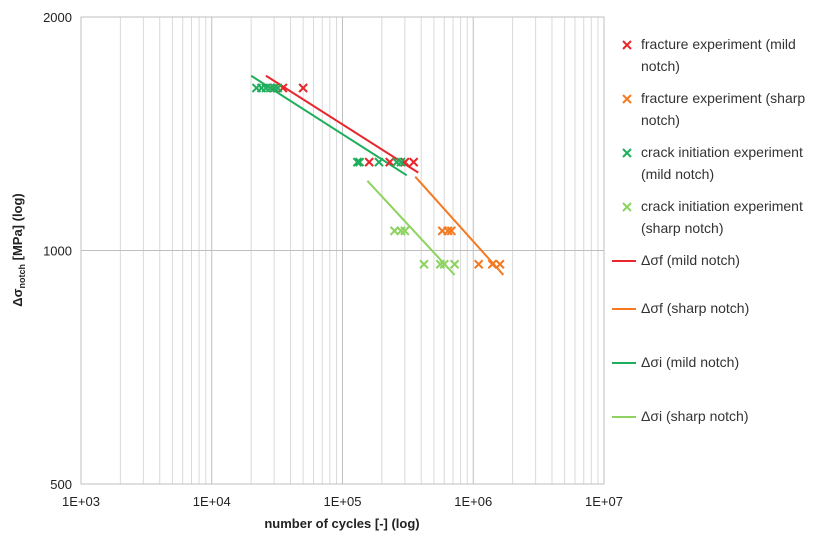  I want to click on x-axis-title: number of cycles [-] (log), so click(341, 523).